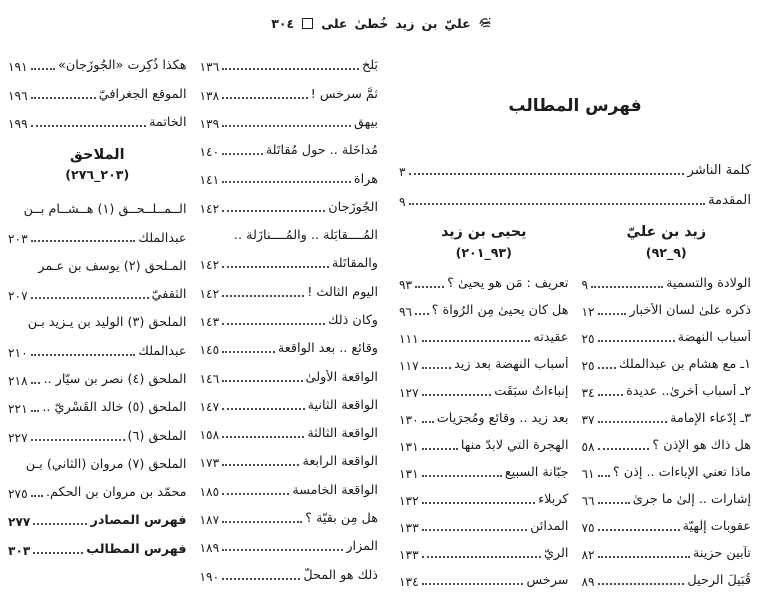  I want to click on entry-title: سرخس, so click(547, 580).